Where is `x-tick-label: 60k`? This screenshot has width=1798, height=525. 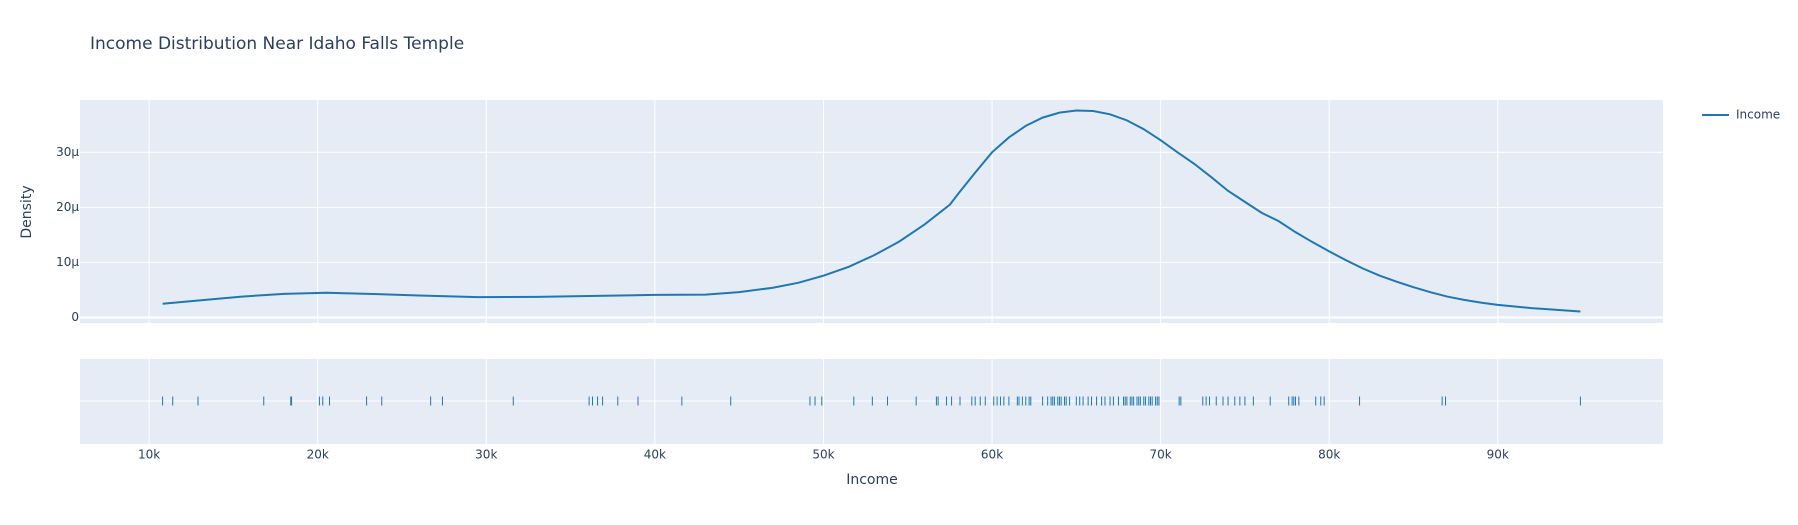 x-tick-label: 60k is located at coordinates (992, 455).